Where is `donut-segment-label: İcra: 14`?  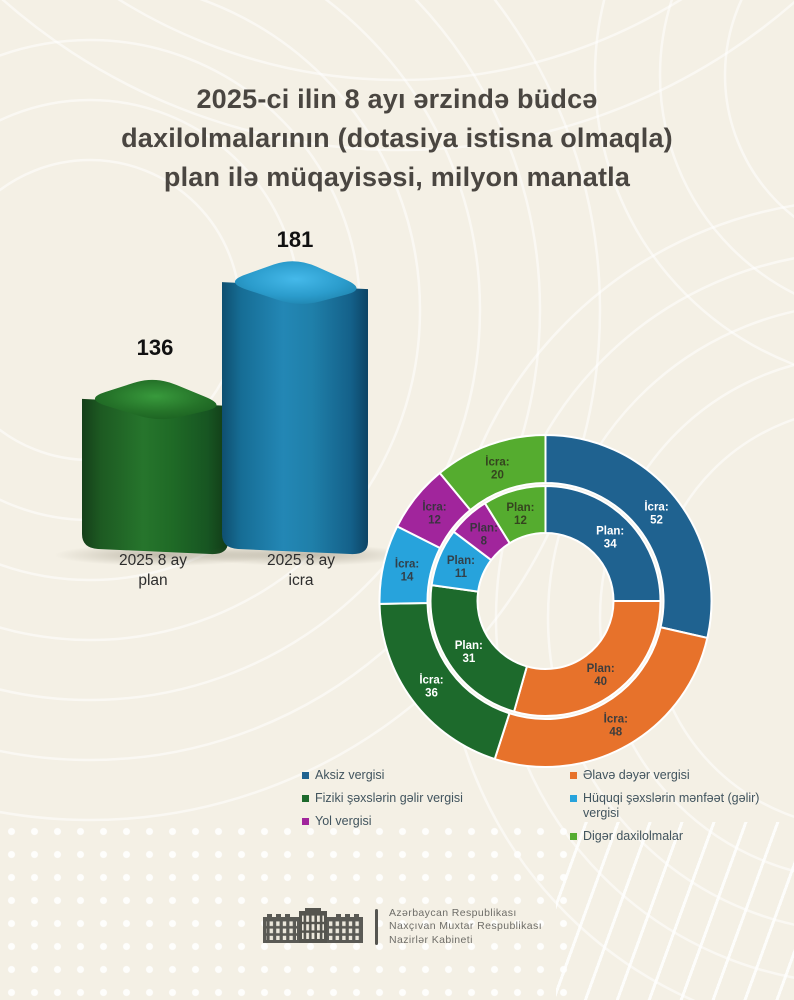
donut-segment-label: İcra: 14 is located at coordinates (407, 570).